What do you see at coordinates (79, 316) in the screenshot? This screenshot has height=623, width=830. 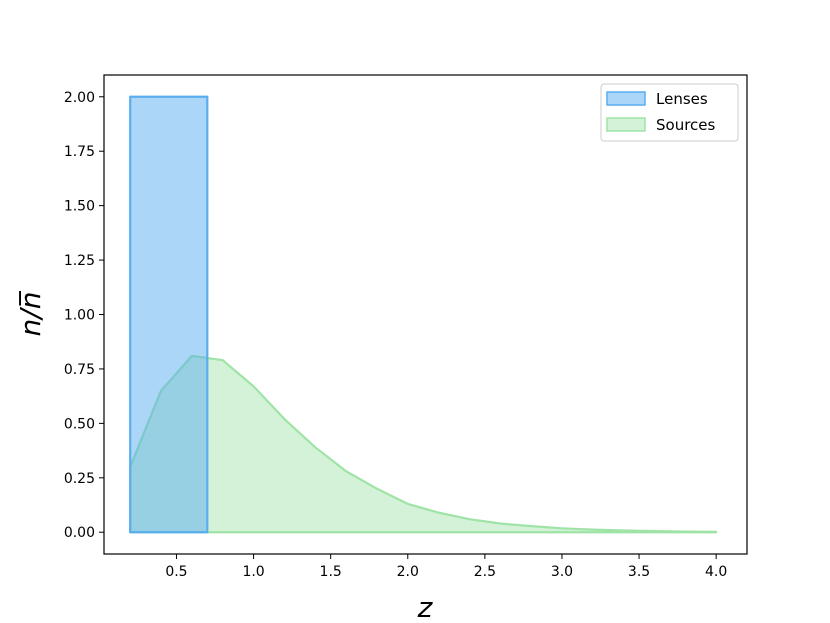 I see `y-tick-label: 1.00` at bounding box center [79, 316].